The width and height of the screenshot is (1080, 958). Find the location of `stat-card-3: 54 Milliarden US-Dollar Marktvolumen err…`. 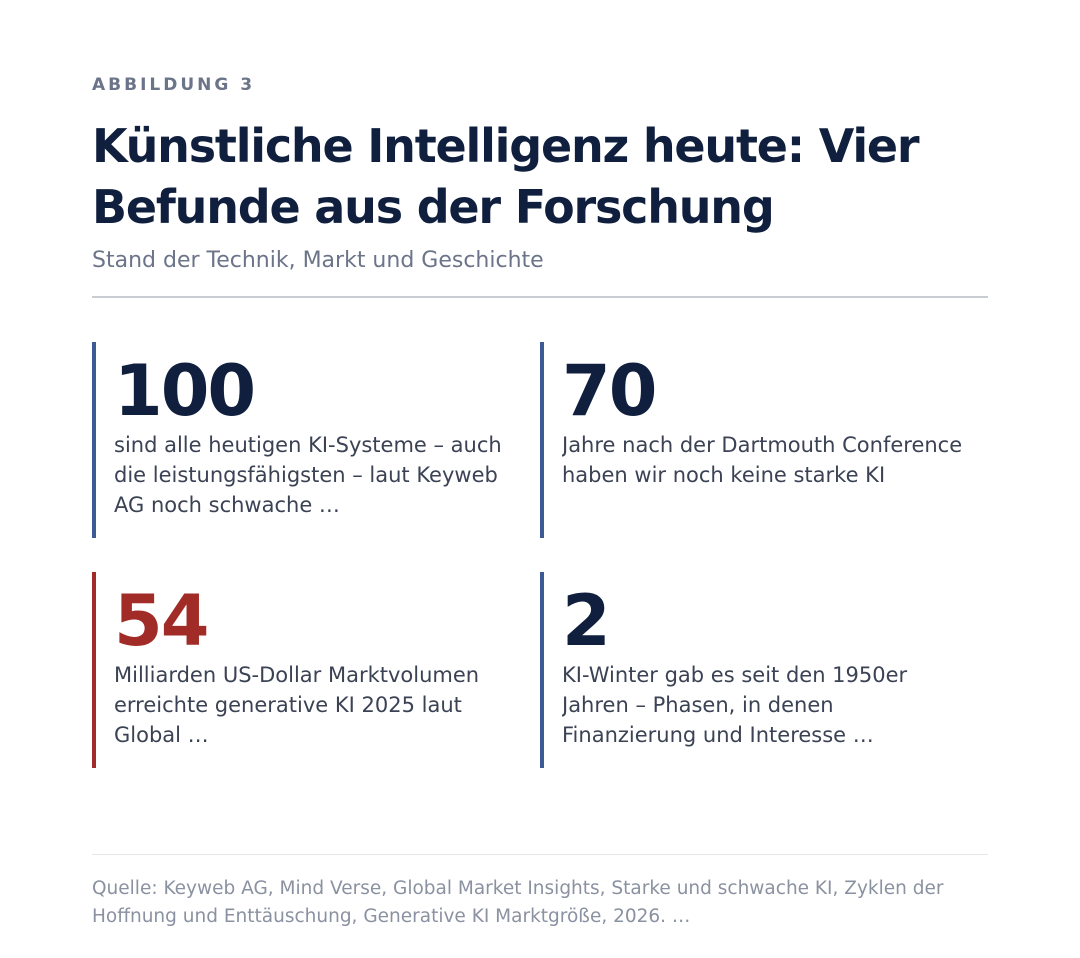

stat-card-3: 54 Milliarden US-Dollar Marktvolumen err… is located at coordinates (295, 670).